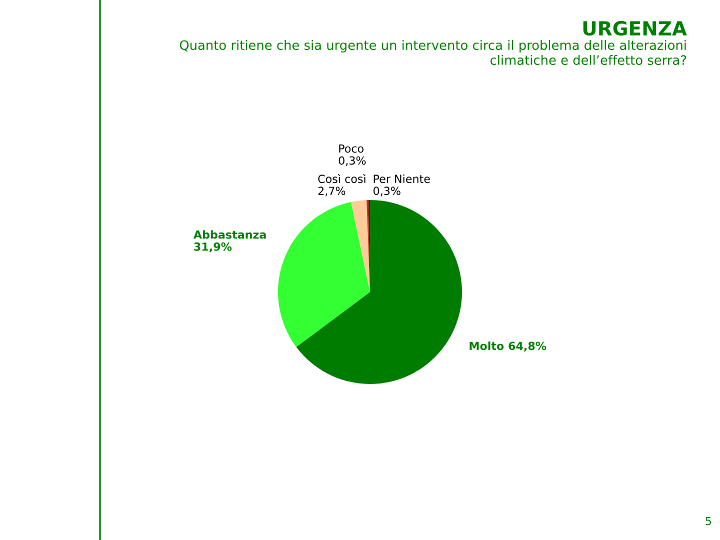 This screenshot has height=540, width=720. What do you see at coordinates (433, 52) in the screenshot?
I see `chart-subtitle: Quanto ritiene che sia urgente un intervento circa il problema delle alterazioni climatiche e dell’effetto serra?` at bounding box center [433, 52].